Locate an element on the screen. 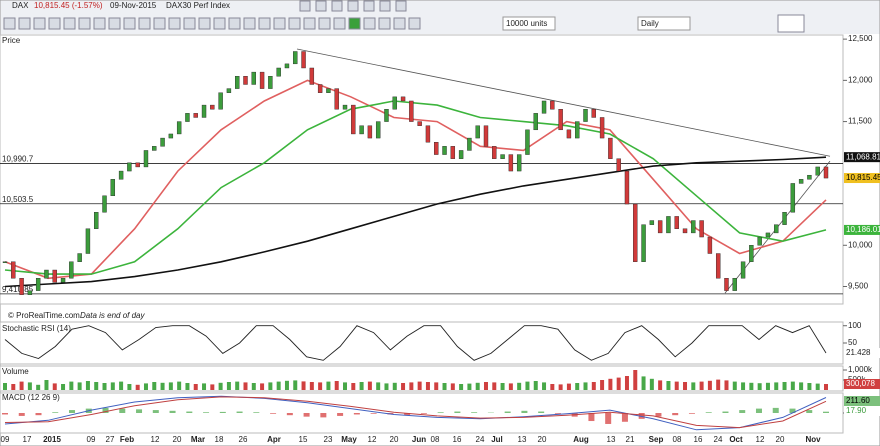 This screenshot has width=880, height=446. units-input is located at coordinates (529, 23).